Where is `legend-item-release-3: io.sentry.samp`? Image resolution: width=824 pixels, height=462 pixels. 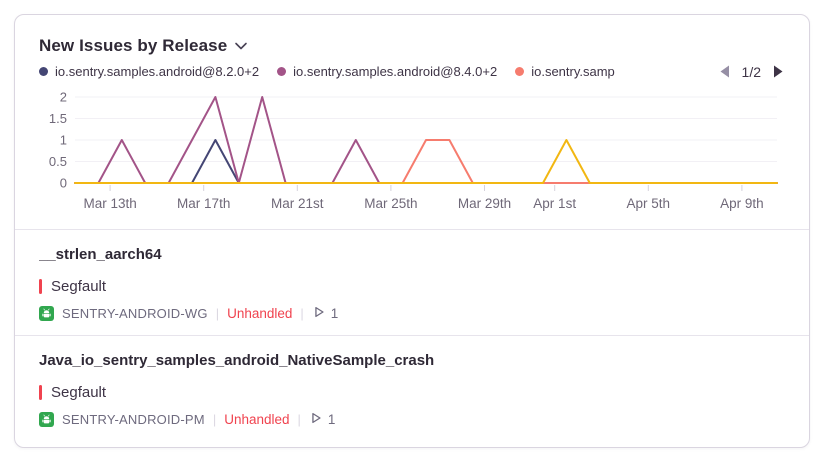
legend-item-release-3: io.sentry.samp is located at coordinates (565, 71).